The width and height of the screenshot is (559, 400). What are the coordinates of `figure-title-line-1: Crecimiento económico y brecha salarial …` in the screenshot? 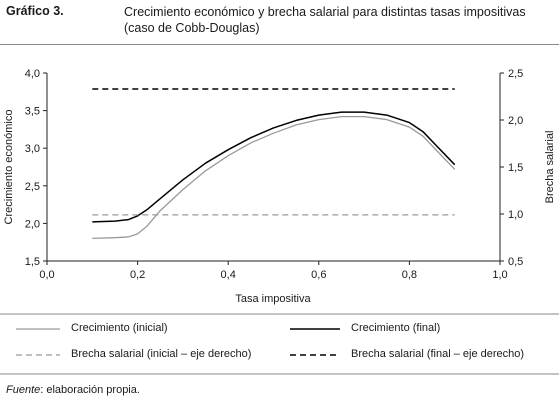 It's located at (325, 12).